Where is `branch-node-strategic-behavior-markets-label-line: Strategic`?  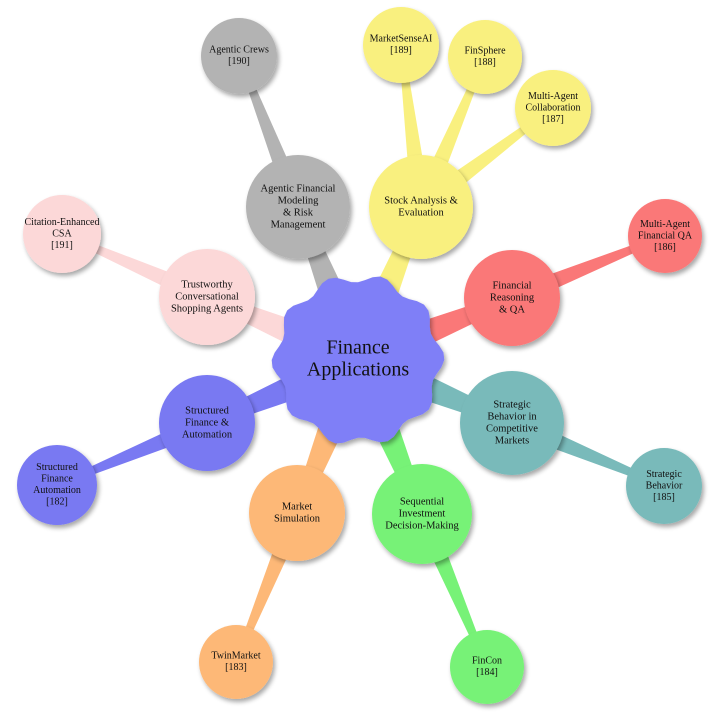
branch-node-strategic-behavior-markets-label-line: Strategic is located at coordinates (512, 404).